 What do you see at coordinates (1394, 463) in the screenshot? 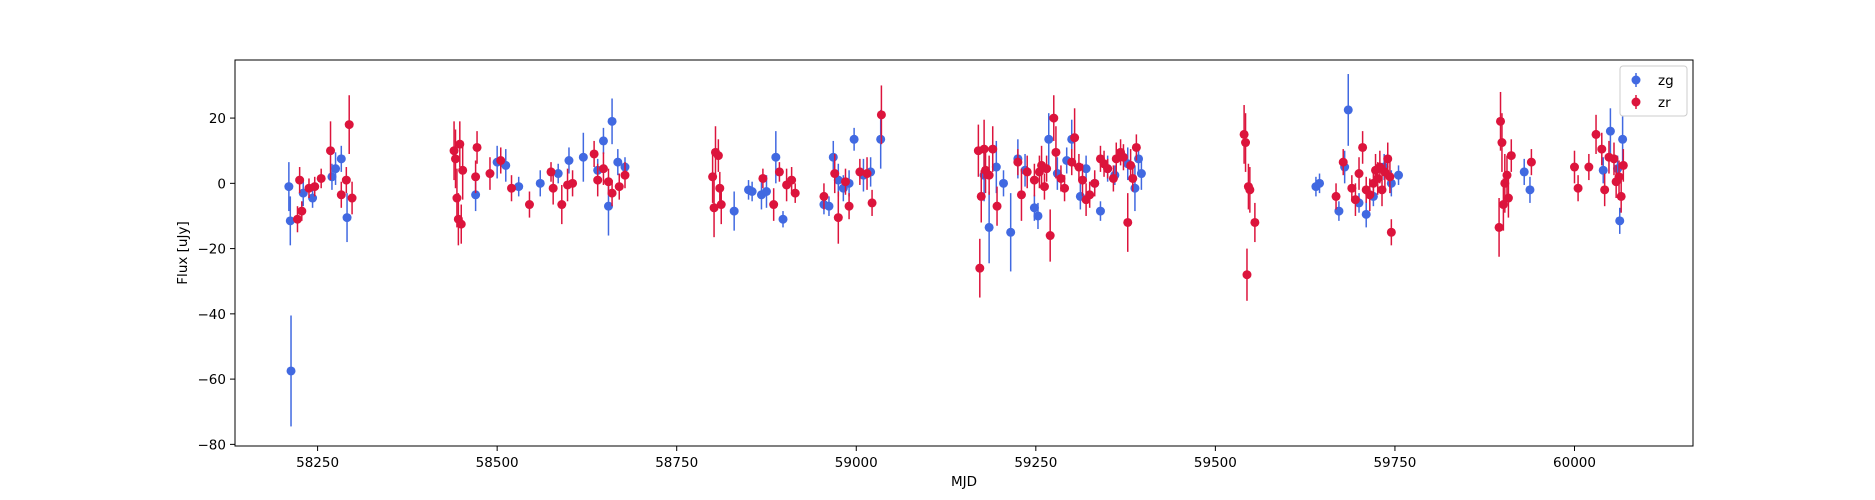
I see `x-tick-label-59750: 59750` at bounding box center [1394, 463].